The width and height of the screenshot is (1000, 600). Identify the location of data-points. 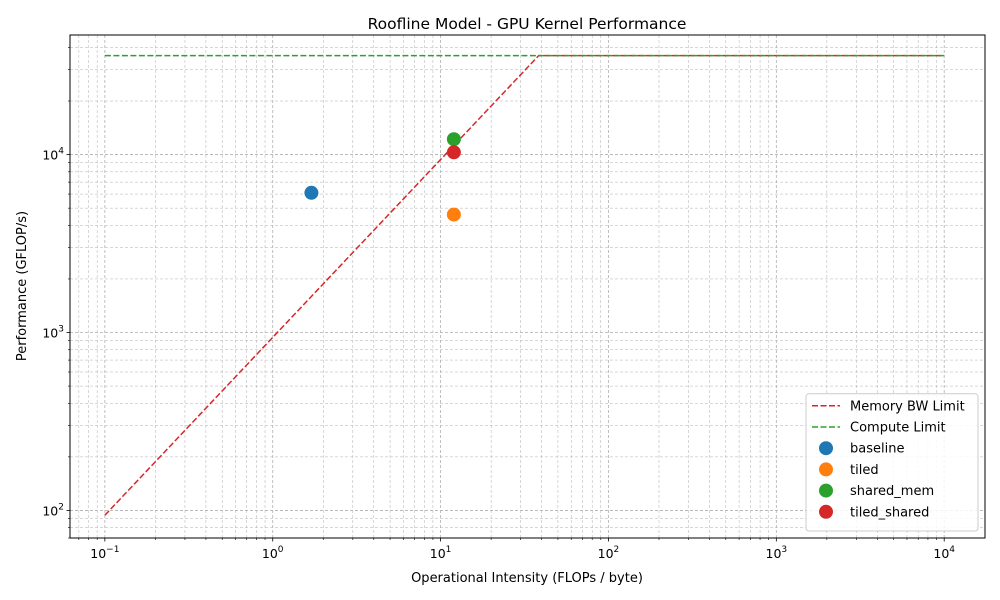
(382, 177).